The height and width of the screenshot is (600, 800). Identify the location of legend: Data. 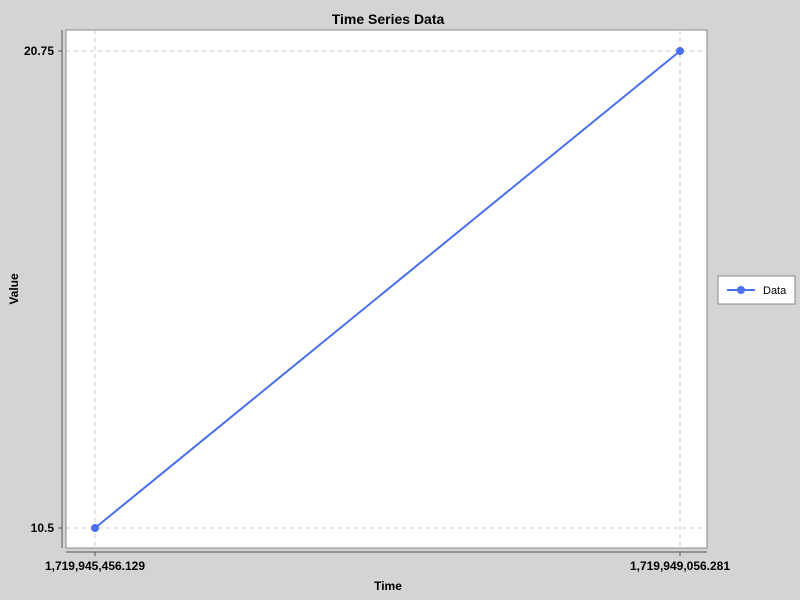
(756, 290).